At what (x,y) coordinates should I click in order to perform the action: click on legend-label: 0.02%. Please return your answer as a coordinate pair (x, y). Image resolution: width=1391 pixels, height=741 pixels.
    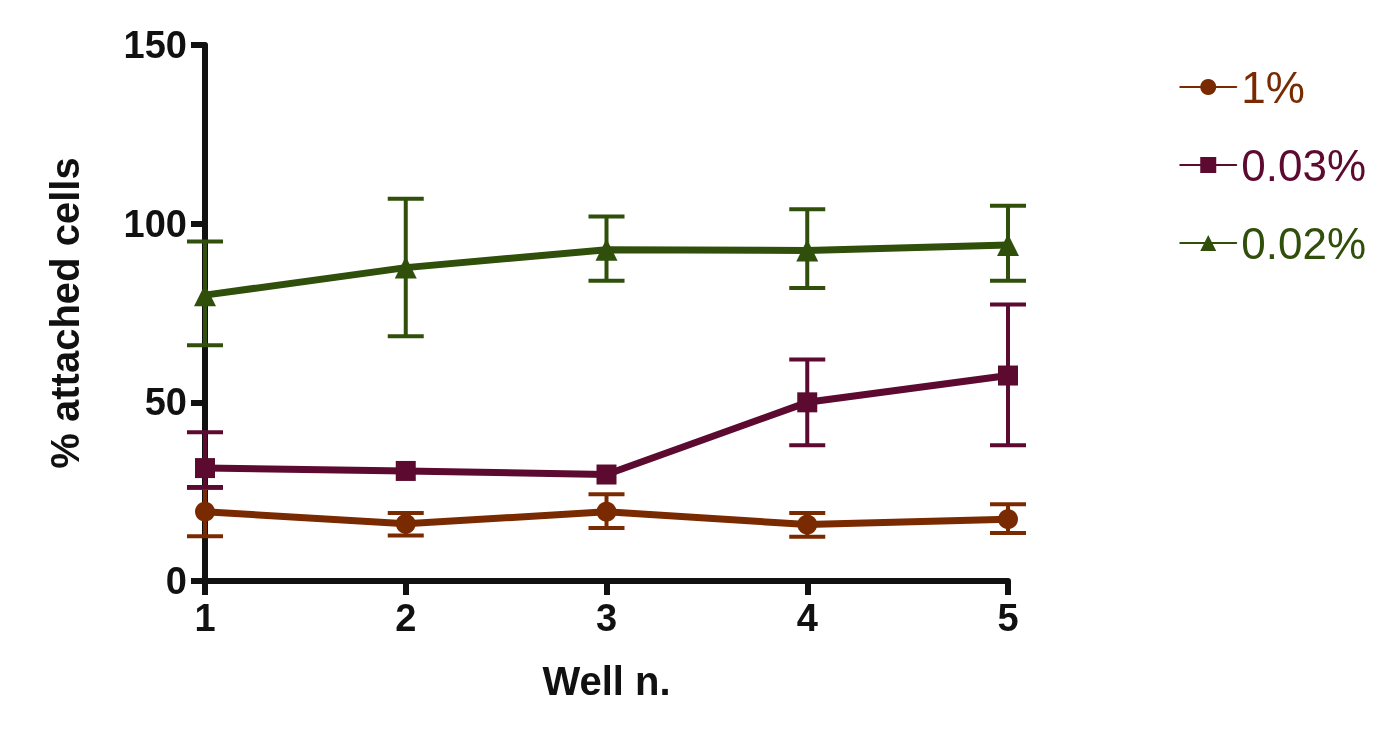
    Looking at the image, I should click on (1304, 243).